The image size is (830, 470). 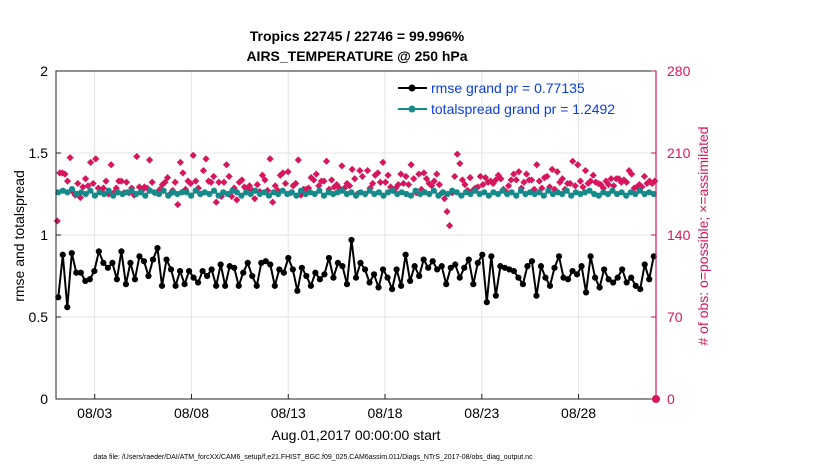 What do you see at coordinates (39, 317) in the screenshot?
I see `y-tick-label: 0.5` at bounding box center [39, 317].